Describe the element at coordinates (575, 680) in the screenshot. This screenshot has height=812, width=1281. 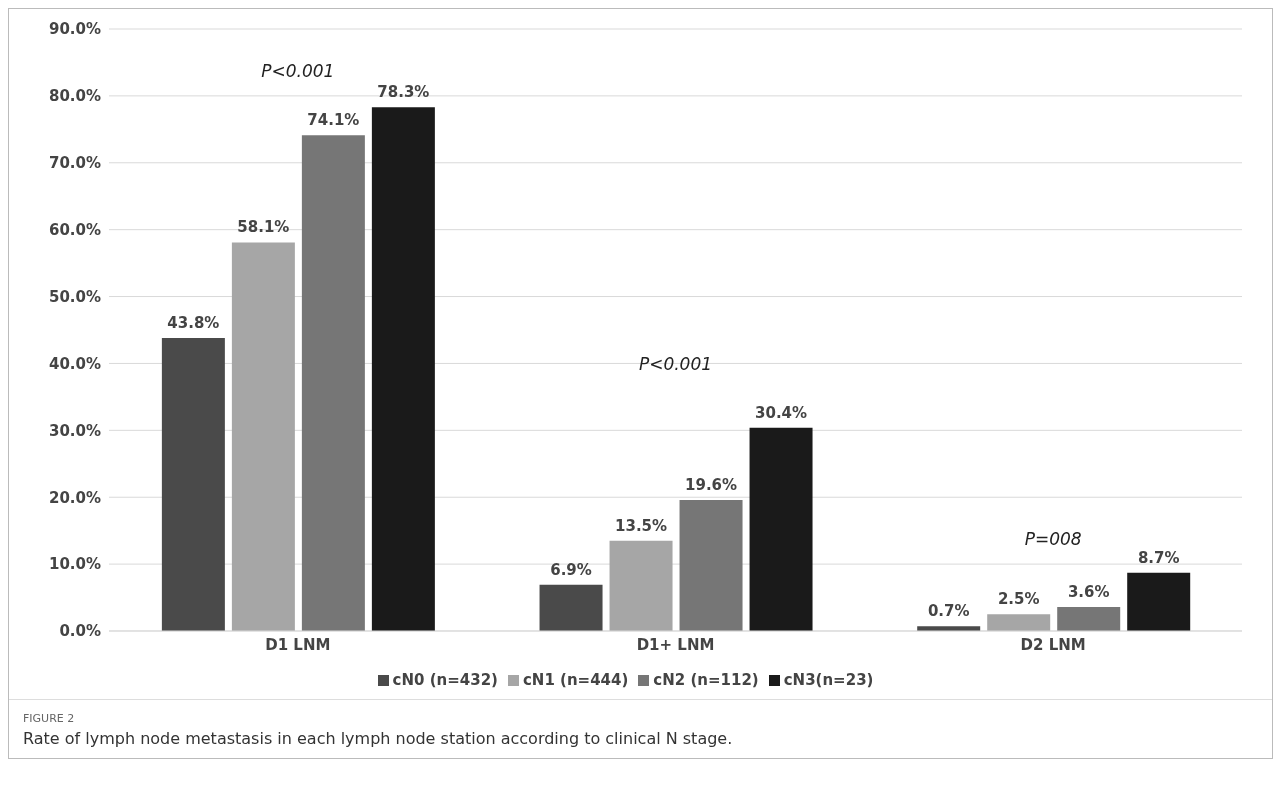
I see `legend-label: cN1 (n=444)` at that location.